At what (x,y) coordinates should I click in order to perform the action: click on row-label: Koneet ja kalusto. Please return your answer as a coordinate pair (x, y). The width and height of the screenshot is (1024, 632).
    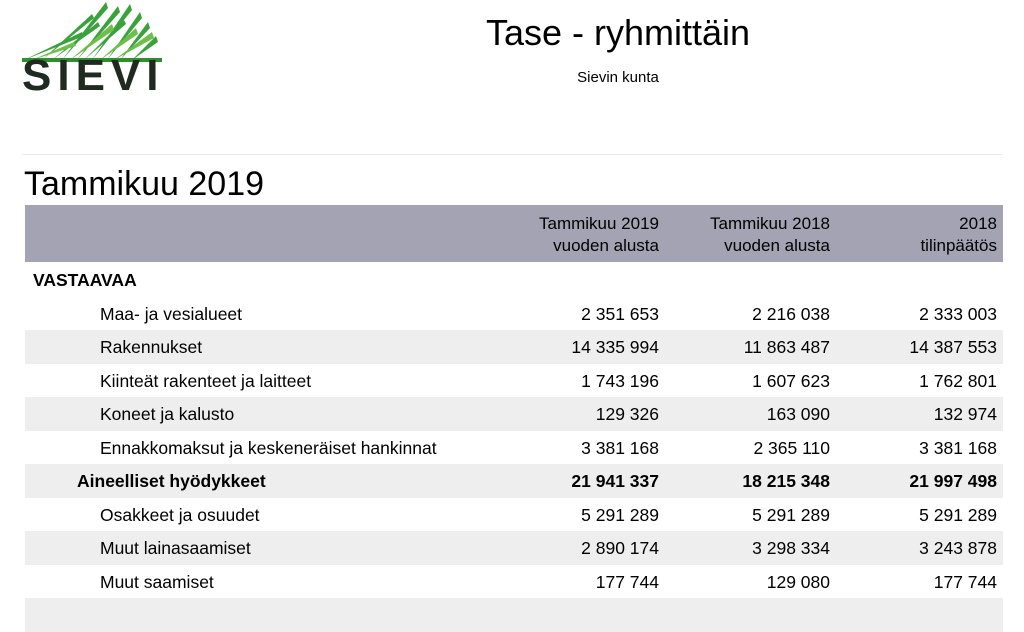
    Looking at the image, I should click on (167, 414).